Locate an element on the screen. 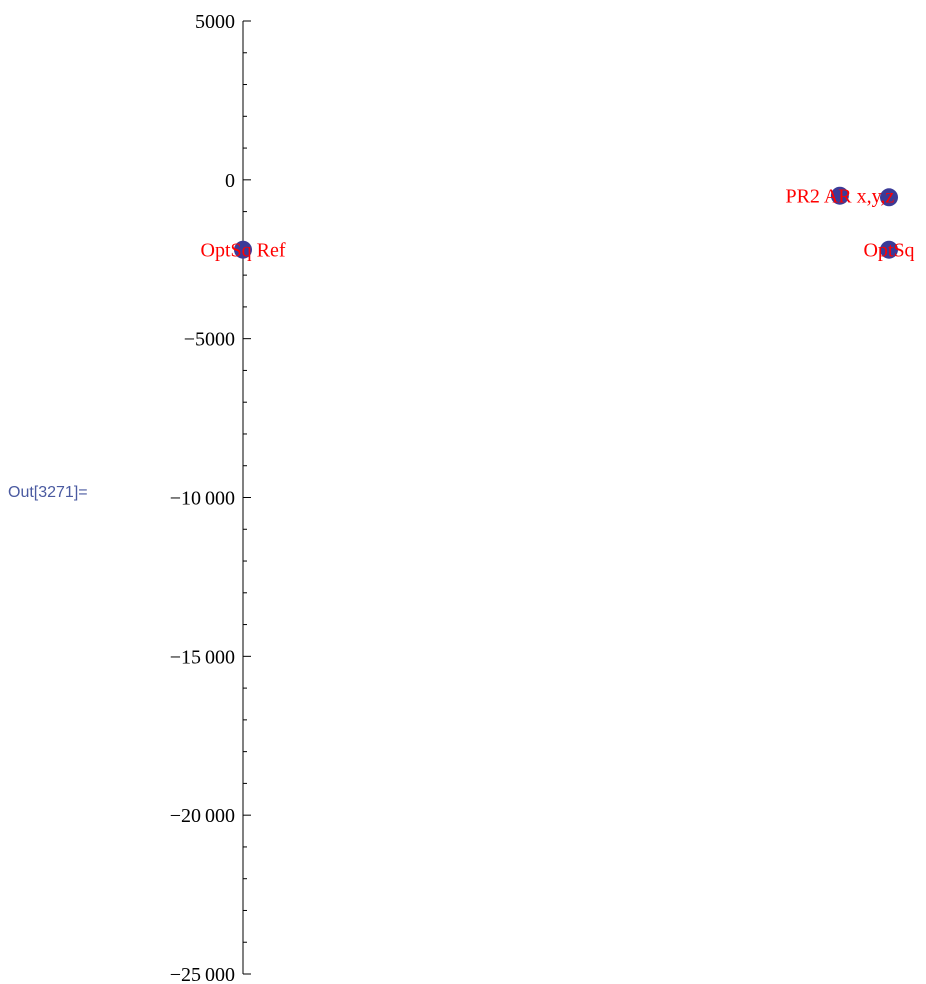 Image resolution: width=926 pixels, height=984 pixels. point-label: PR2 AR x,y,z is located at coordinates (839, 197).